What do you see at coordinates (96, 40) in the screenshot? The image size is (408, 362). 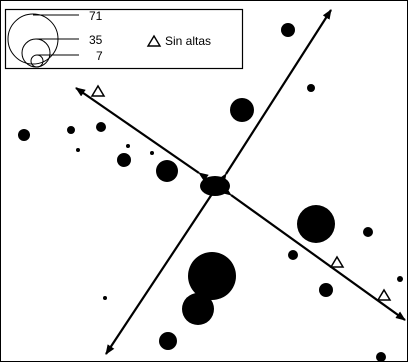 I see `legend-value-medium: 35` at bounding box center [96, 40].